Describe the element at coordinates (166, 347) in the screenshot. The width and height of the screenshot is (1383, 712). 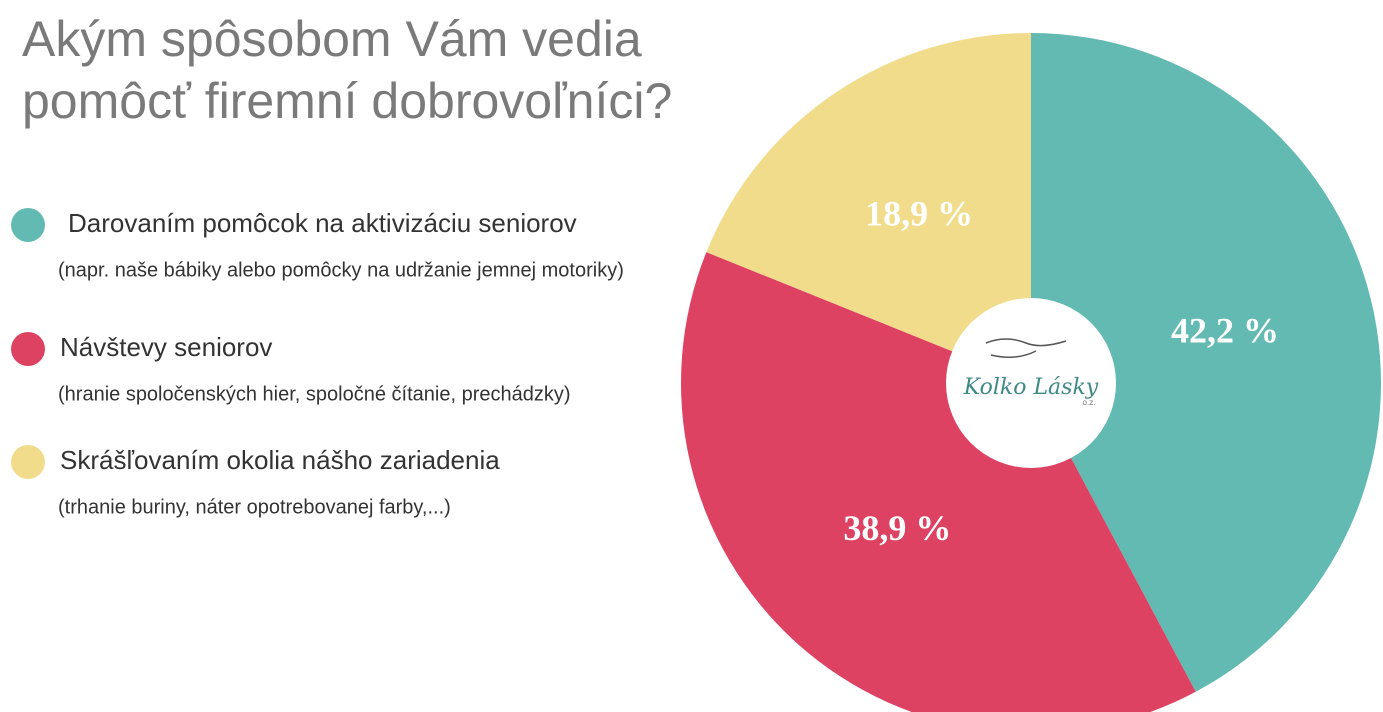
I see `legend-label: Návštevy seniorov` at that location.